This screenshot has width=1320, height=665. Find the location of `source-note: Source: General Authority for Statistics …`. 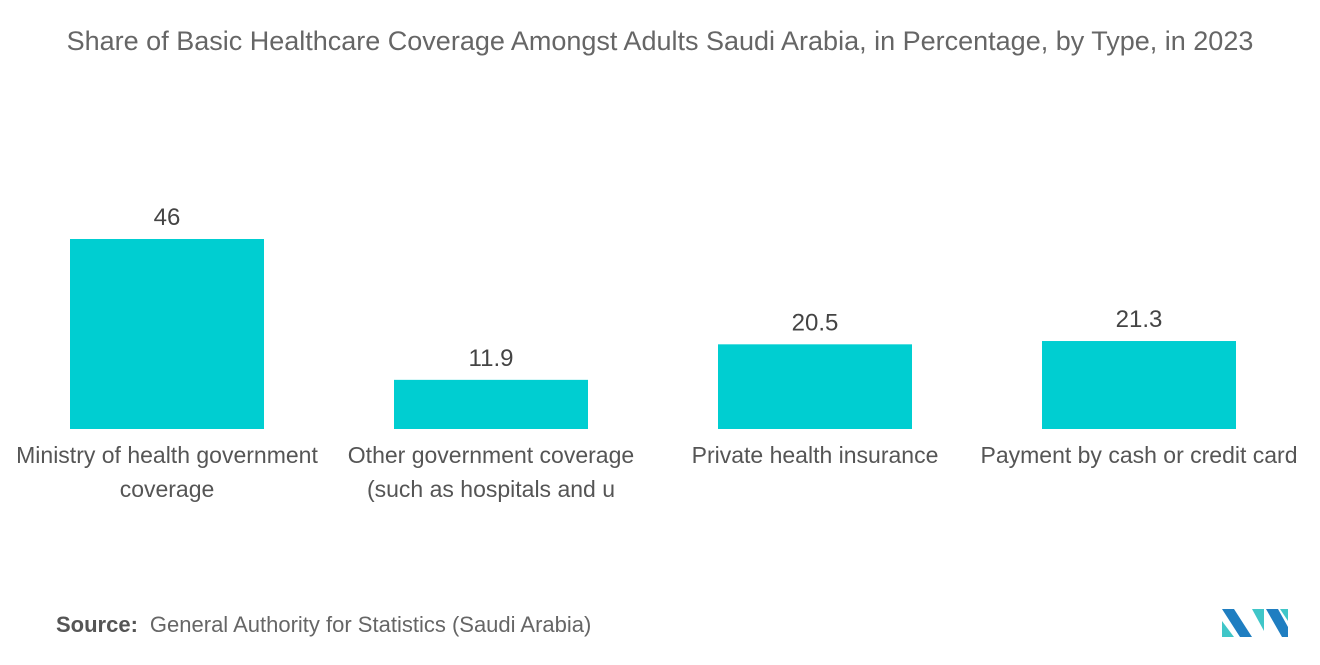

source-note: Source: General Authority for Statistics … is located at coordinates (323, 625).